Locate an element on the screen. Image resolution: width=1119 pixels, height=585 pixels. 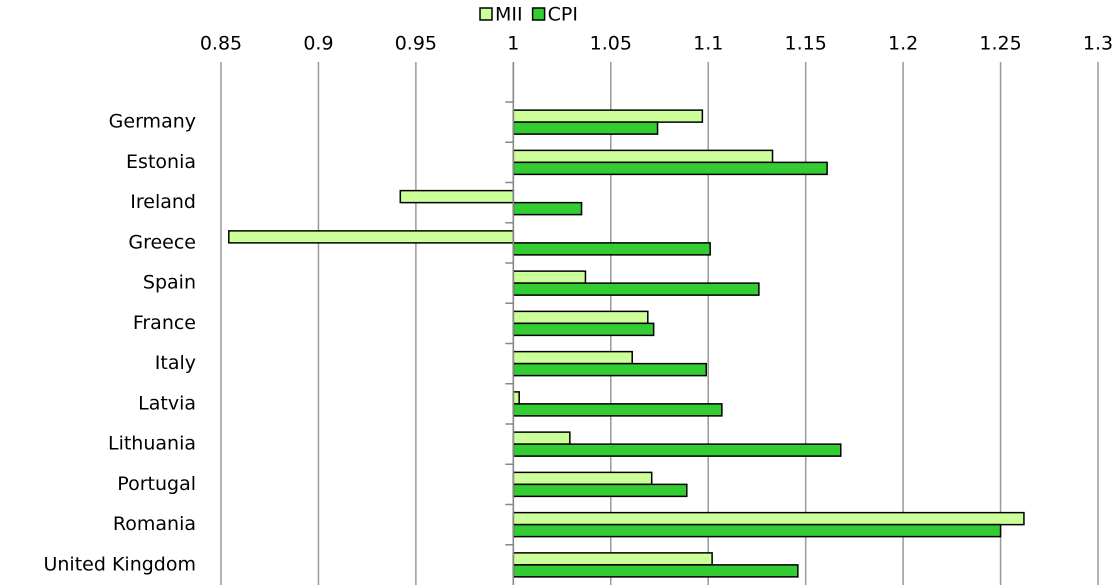
x-tick-label: 1.1 is located at coordinates (708, 44).